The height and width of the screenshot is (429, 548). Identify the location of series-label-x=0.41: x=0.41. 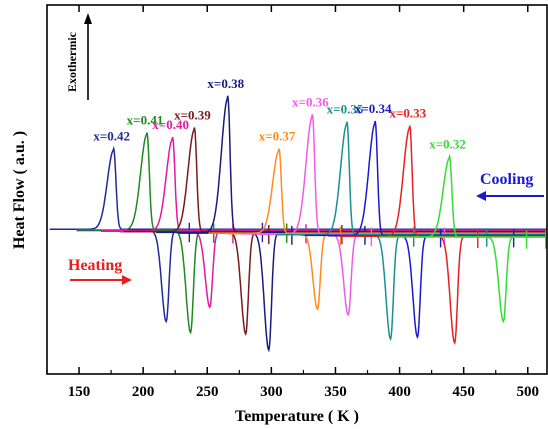
(145, 119).